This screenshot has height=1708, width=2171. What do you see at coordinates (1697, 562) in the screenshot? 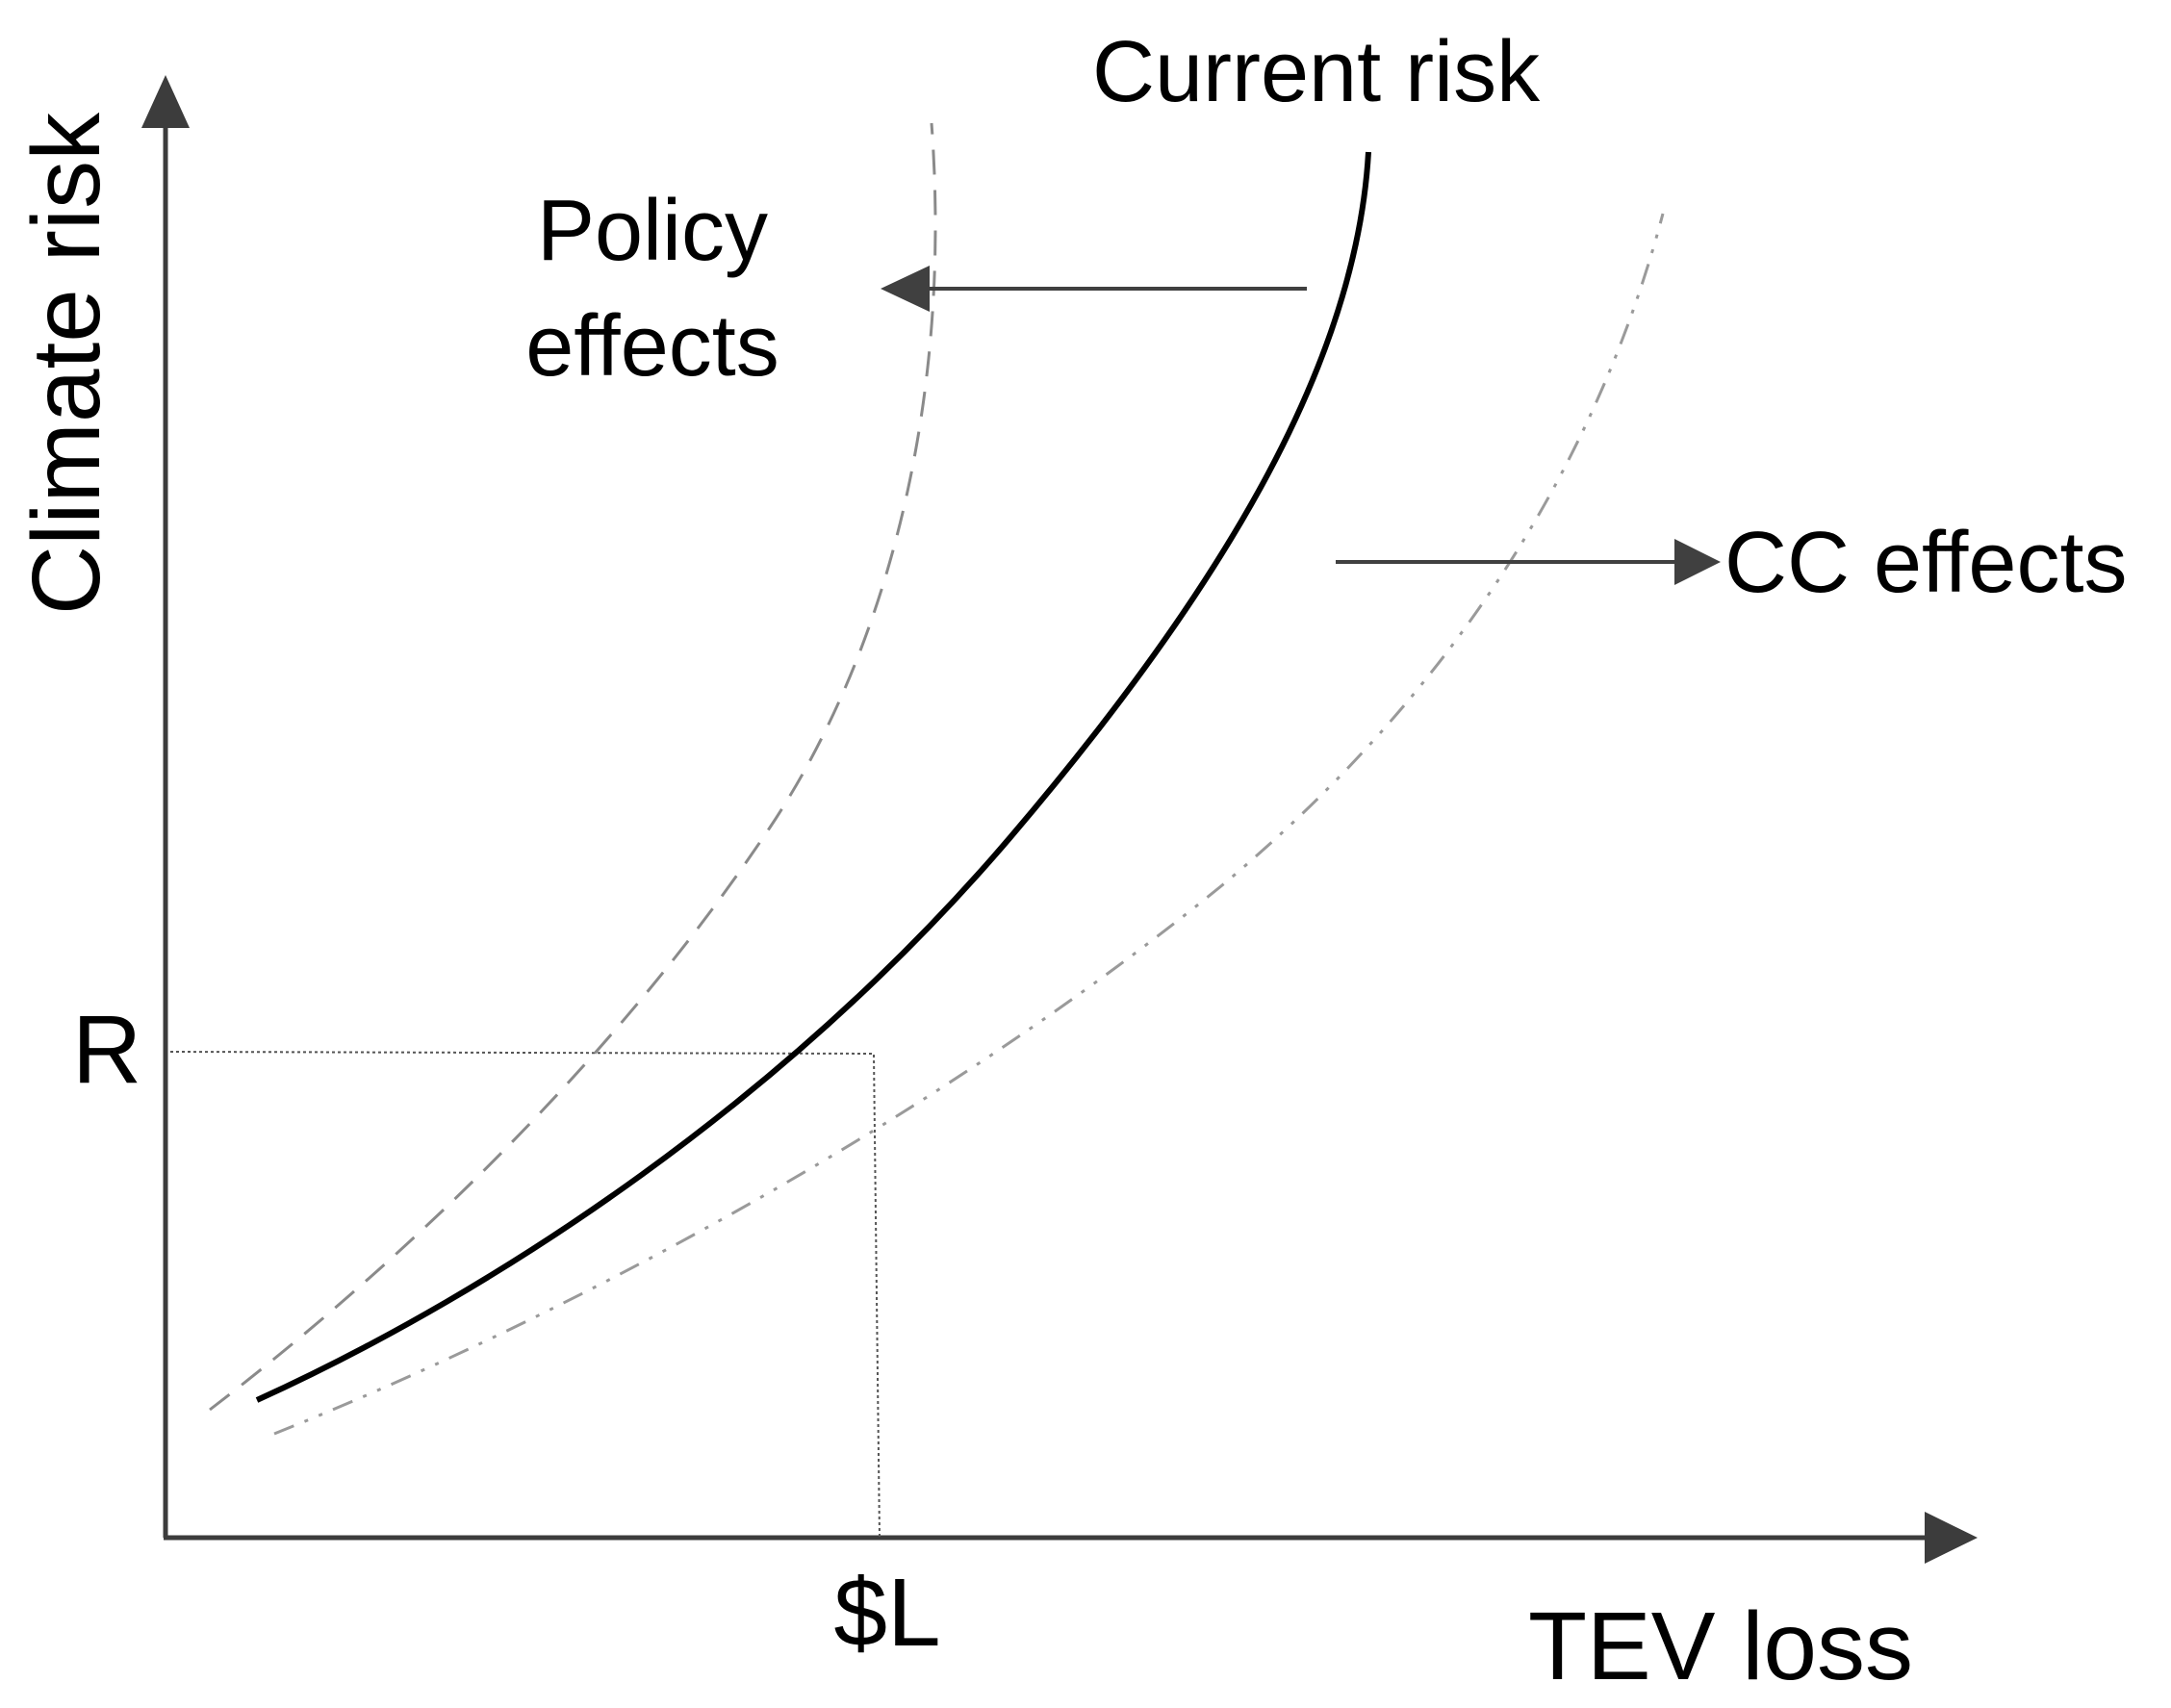
I see `cc-effects-arrowhead` at bounding box center [1697, 562].